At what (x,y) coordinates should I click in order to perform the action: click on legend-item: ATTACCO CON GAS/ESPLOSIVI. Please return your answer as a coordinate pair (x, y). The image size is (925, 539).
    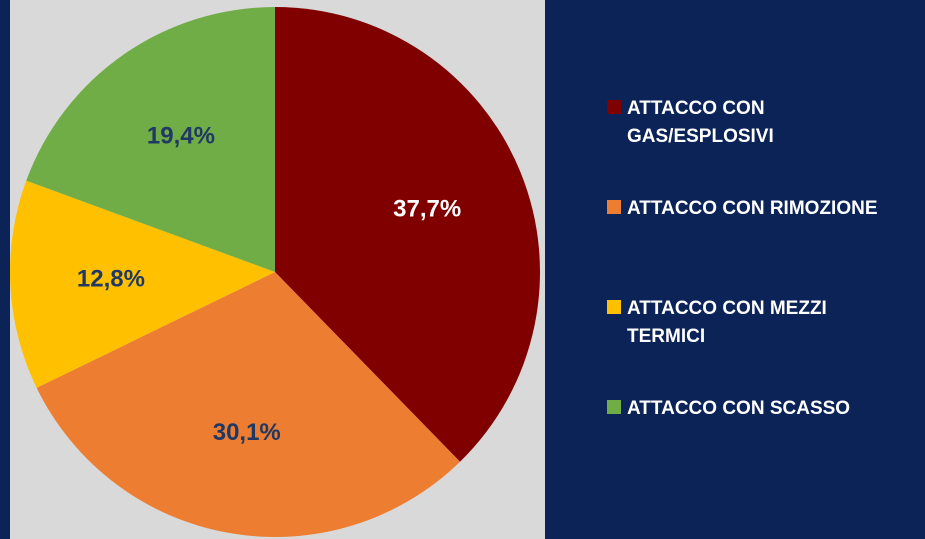
    Looking at the image, I should click on (757, 145).